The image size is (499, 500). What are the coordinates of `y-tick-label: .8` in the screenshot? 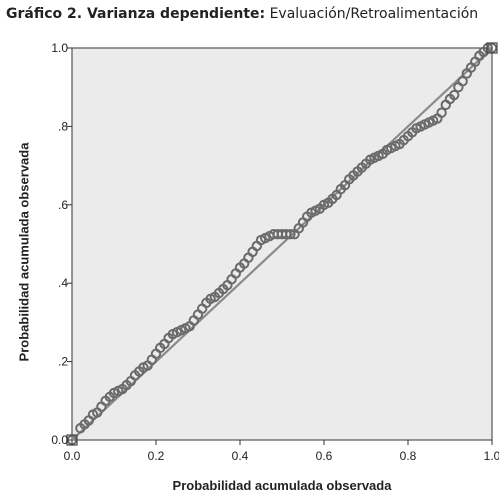 It's located at (63, 126).